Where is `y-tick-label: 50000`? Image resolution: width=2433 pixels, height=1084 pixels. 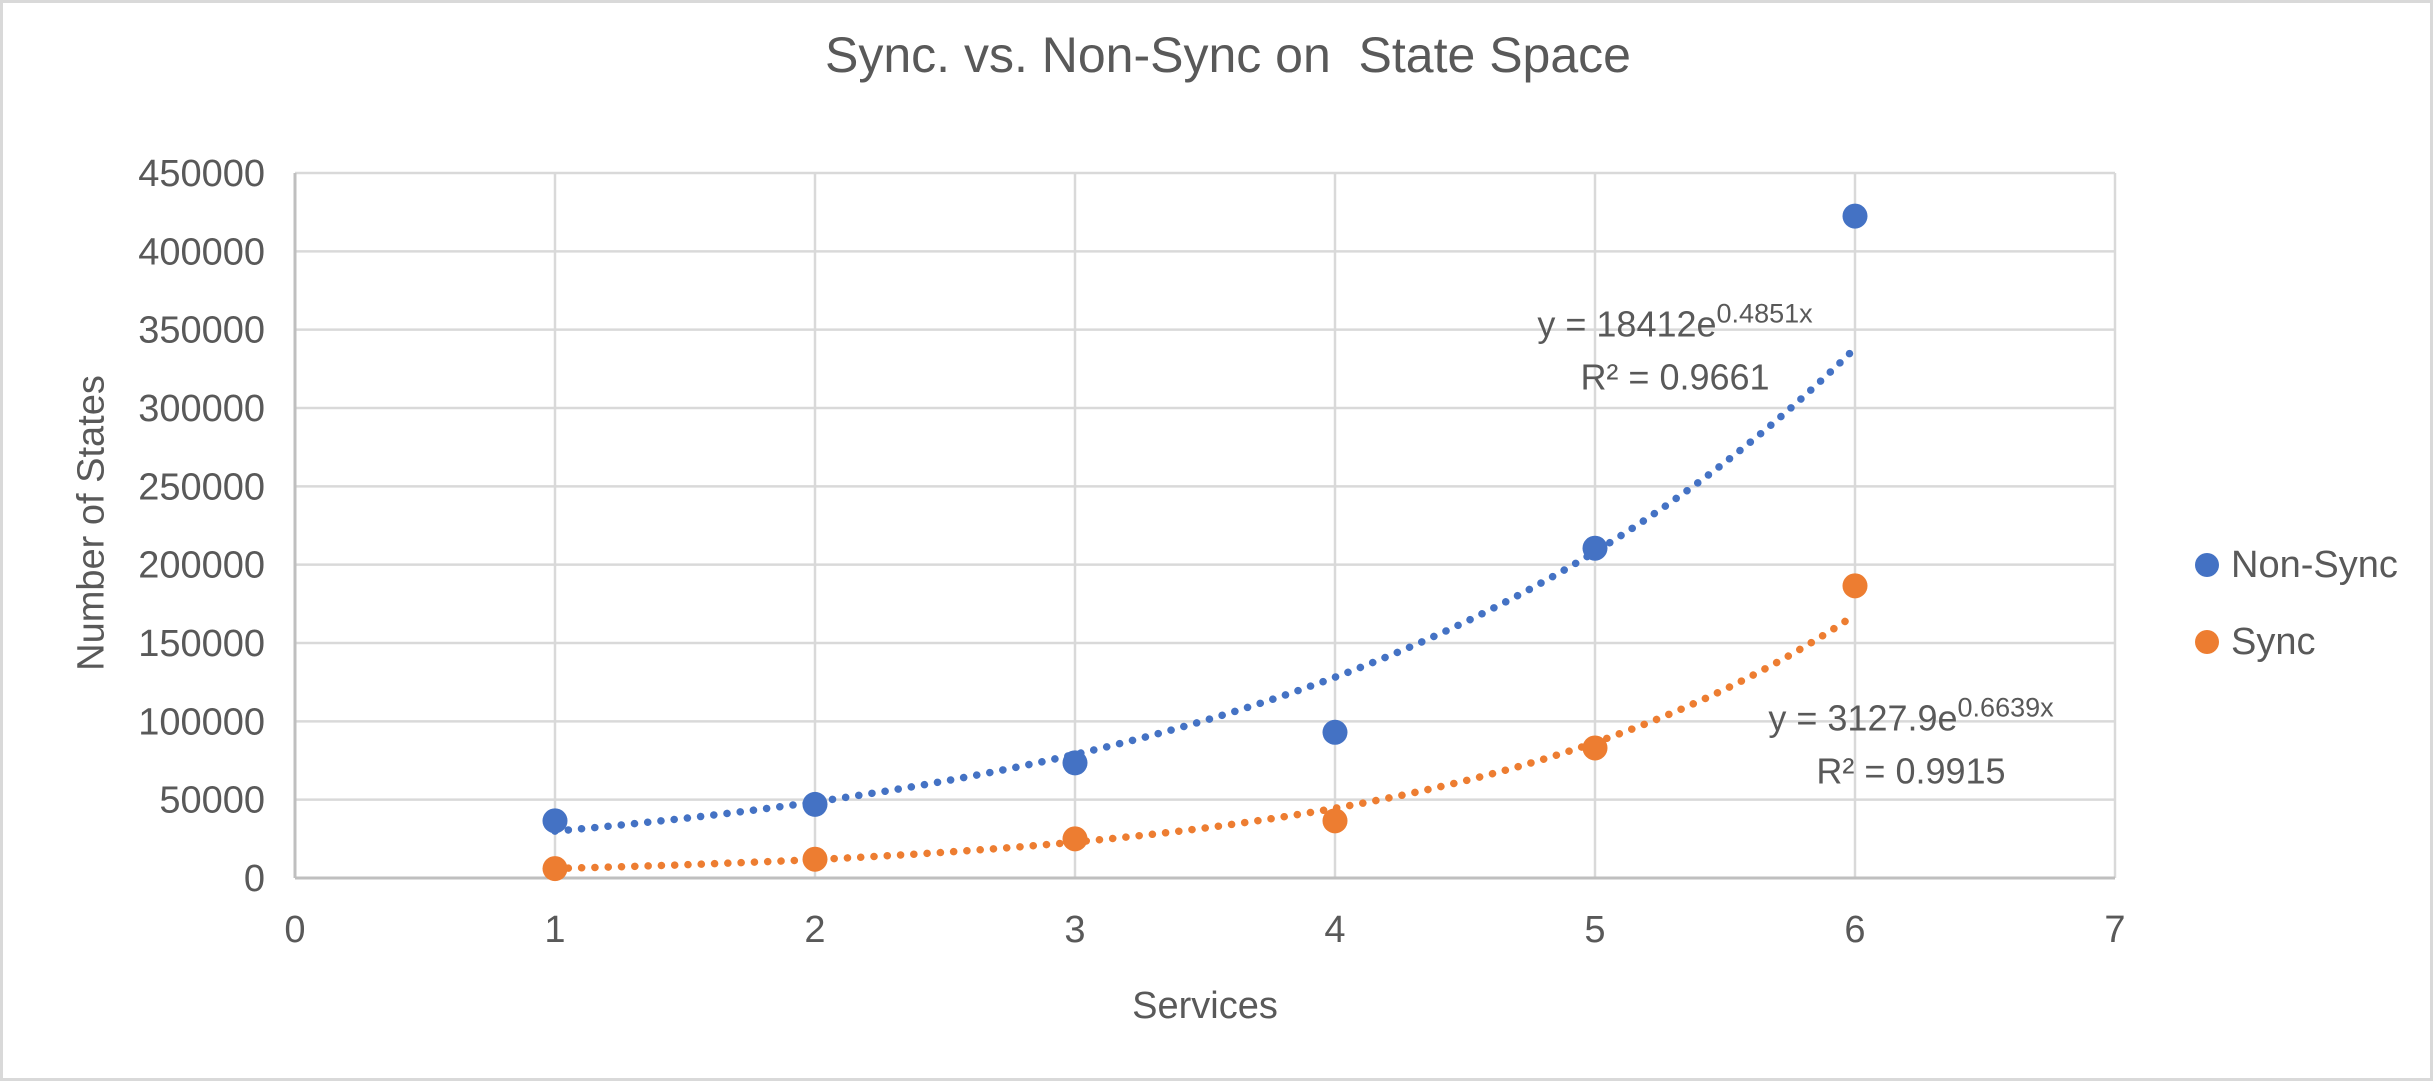
y-tick-label: 50000 is located at coordinates (212, 801).